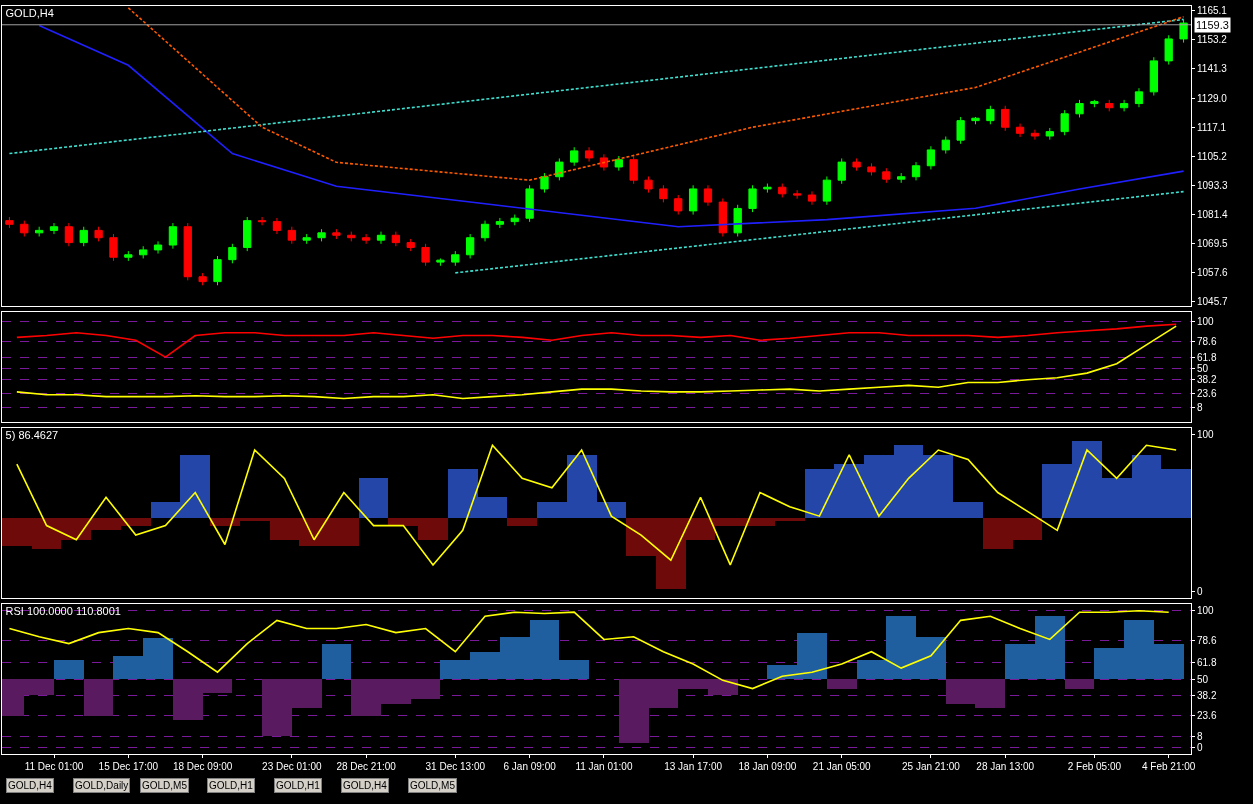  Describe the element at coordinates (767, 766) in the screenshot. I see `x-tick-label: 18 Jan 09:00` at that location.